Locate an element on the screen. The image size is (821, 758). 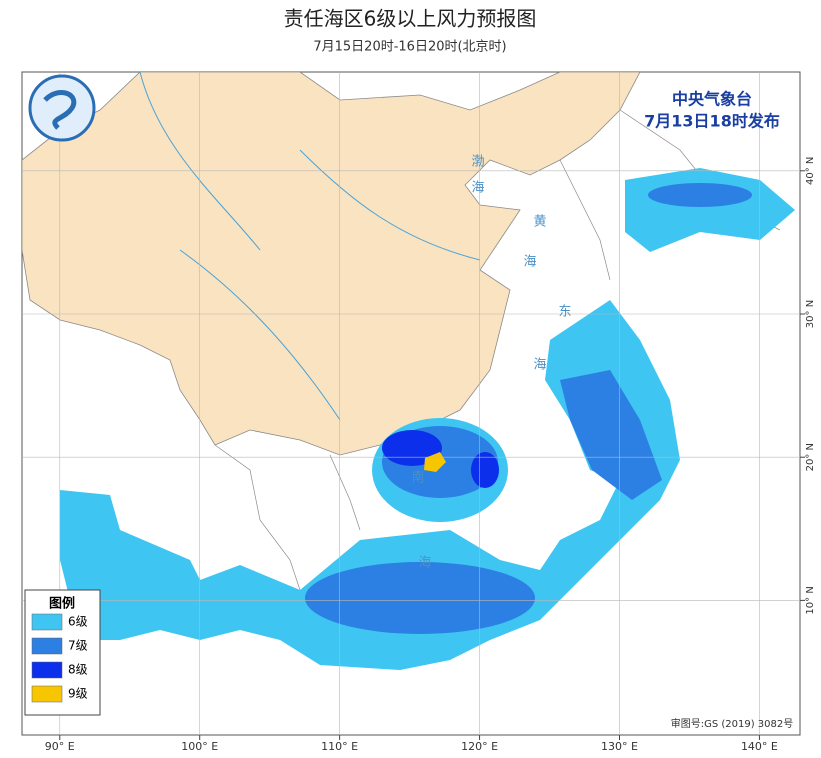
legend: 图例 6级 7级 8级 9级 is located at coordinates (62, 652).